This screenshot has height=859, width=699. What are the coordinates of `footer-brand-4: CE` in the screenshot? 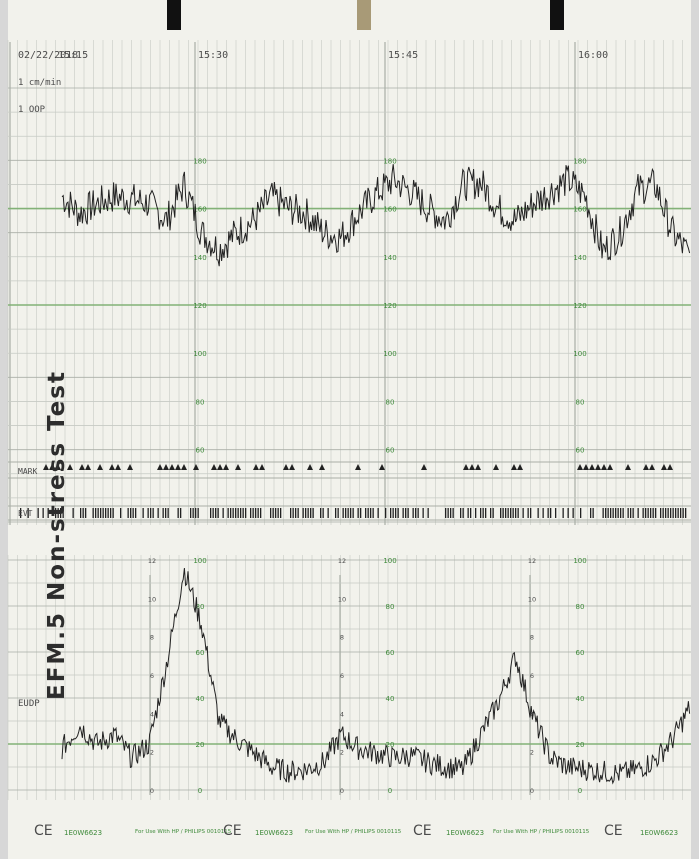 It's located at (613, 831).